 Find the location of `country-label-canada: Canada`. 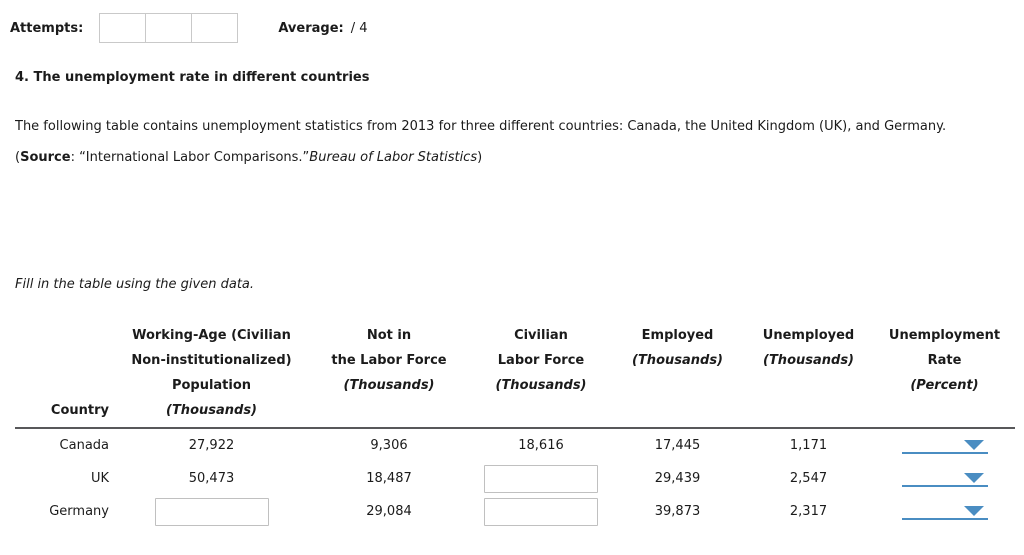

country-label-canada: Canada is located at coordinates (84, 445).